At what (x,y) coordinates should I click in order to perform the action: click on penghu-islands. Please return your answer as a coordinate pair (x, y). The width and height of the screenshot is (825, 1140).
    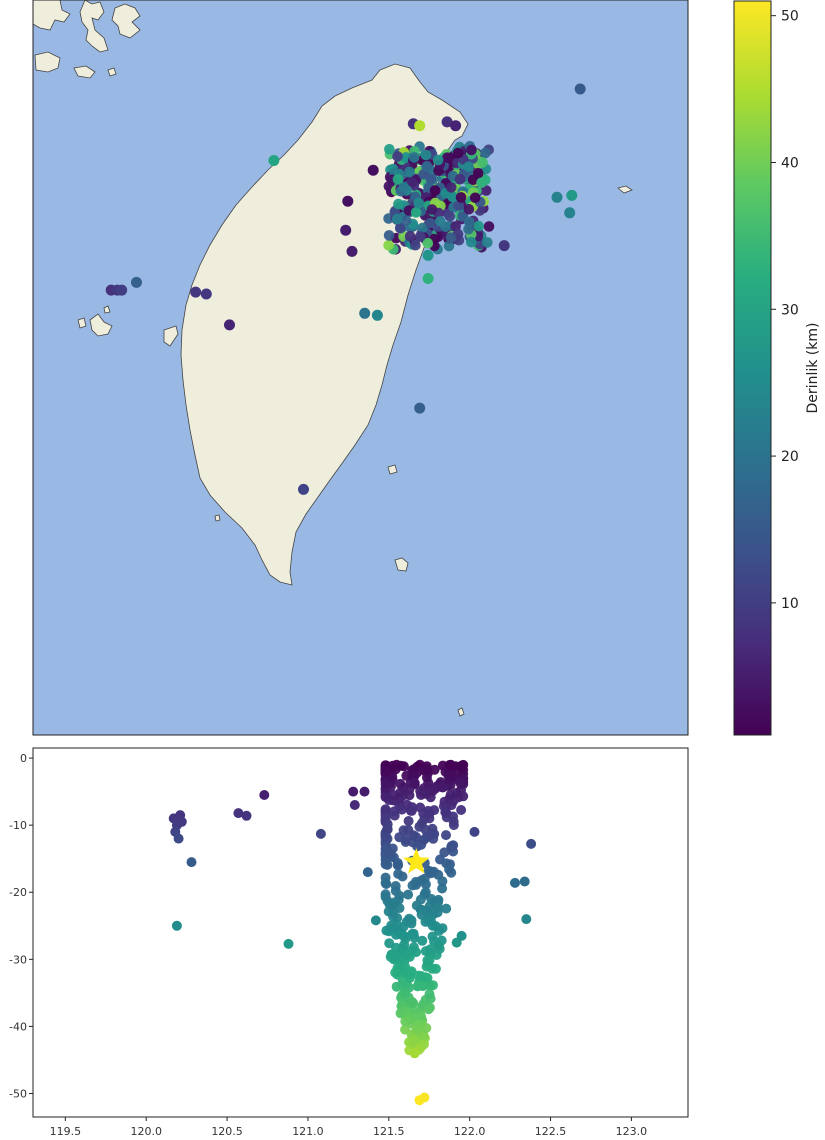
    Looking at the image, I should click on (95, 321).